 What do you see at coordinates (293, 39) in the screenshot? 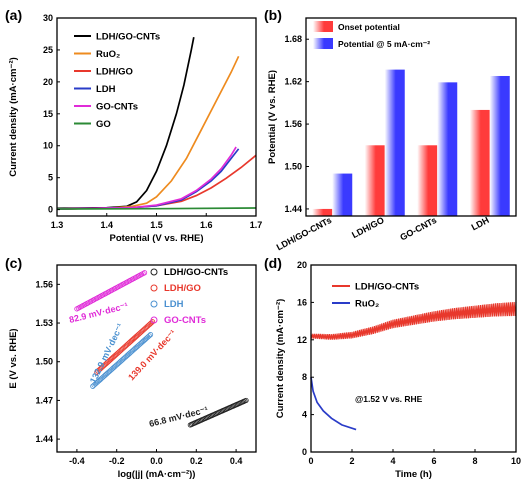
I see `y-axis-tick-label: 1.68` at bounding box center [293, 39].